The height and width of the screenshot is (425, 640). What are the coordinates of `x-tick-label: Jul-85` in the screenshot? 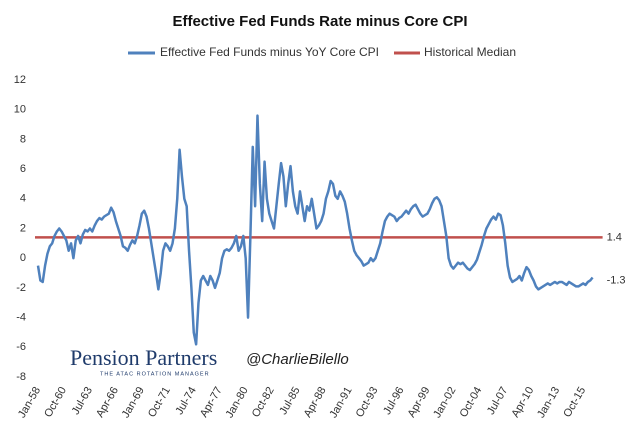 It's located at (289, 401).